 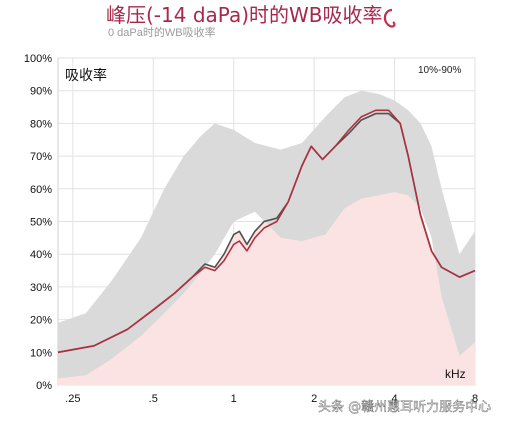 I want to click on x-tick-label: 4, so click(x=395, y=399).